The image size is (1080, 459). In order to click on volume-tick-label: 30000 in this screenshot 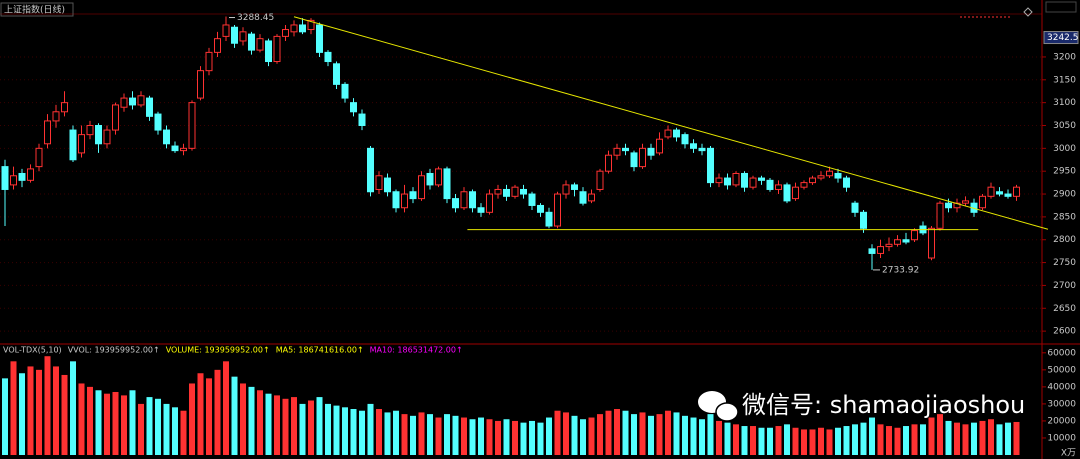, I will do `click(1061, 404)`.